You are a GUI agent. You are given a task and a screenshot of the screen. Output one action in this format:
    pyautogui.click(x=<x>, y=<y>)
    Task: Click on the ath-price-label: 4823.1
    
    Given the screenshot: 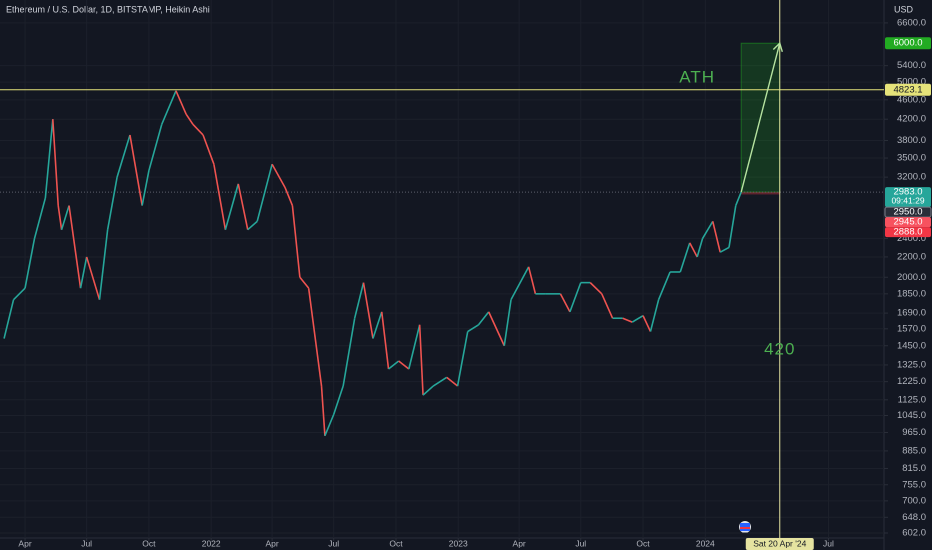 What is the action you would take?
    pyautogui.click(x=907, y=89)
    